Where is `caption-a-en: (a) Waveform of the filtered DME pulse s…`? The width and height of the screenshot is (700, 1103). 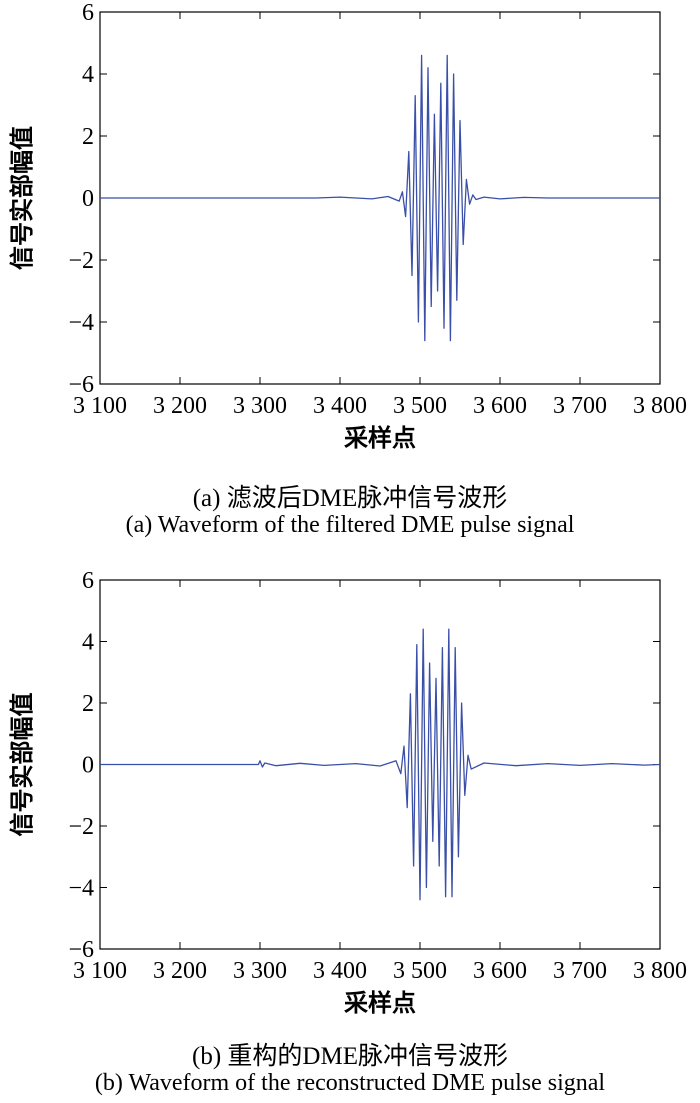 caption-a-en: (a) Waveform of the filtered DME pulse s… is located at coordinates (350, 525).